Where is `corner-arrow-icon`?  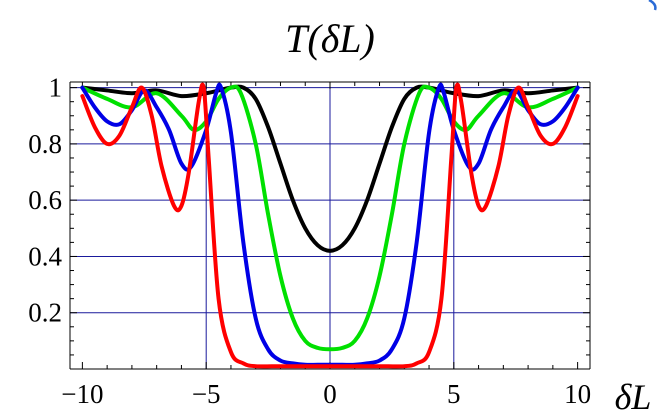
corner-arrow-icon is located at coordinates (652, 5).